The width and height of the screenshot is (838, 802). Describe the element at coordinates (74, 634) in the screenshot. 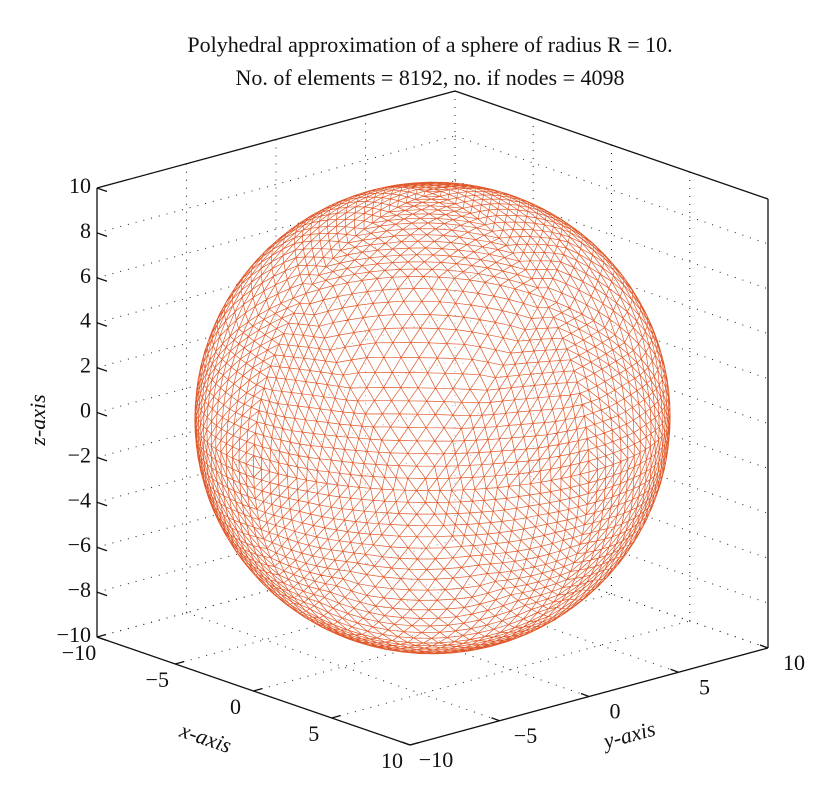

I see `z-tick-label: −10` at that location.